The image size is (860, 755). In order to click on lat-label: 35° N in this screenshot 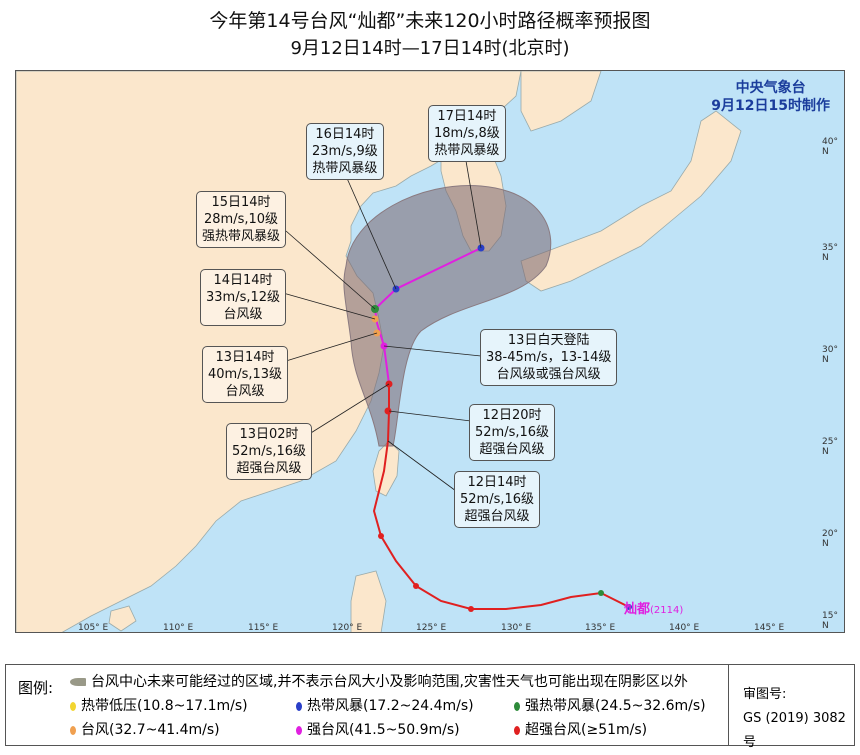, I will do `click(830, 253)`.